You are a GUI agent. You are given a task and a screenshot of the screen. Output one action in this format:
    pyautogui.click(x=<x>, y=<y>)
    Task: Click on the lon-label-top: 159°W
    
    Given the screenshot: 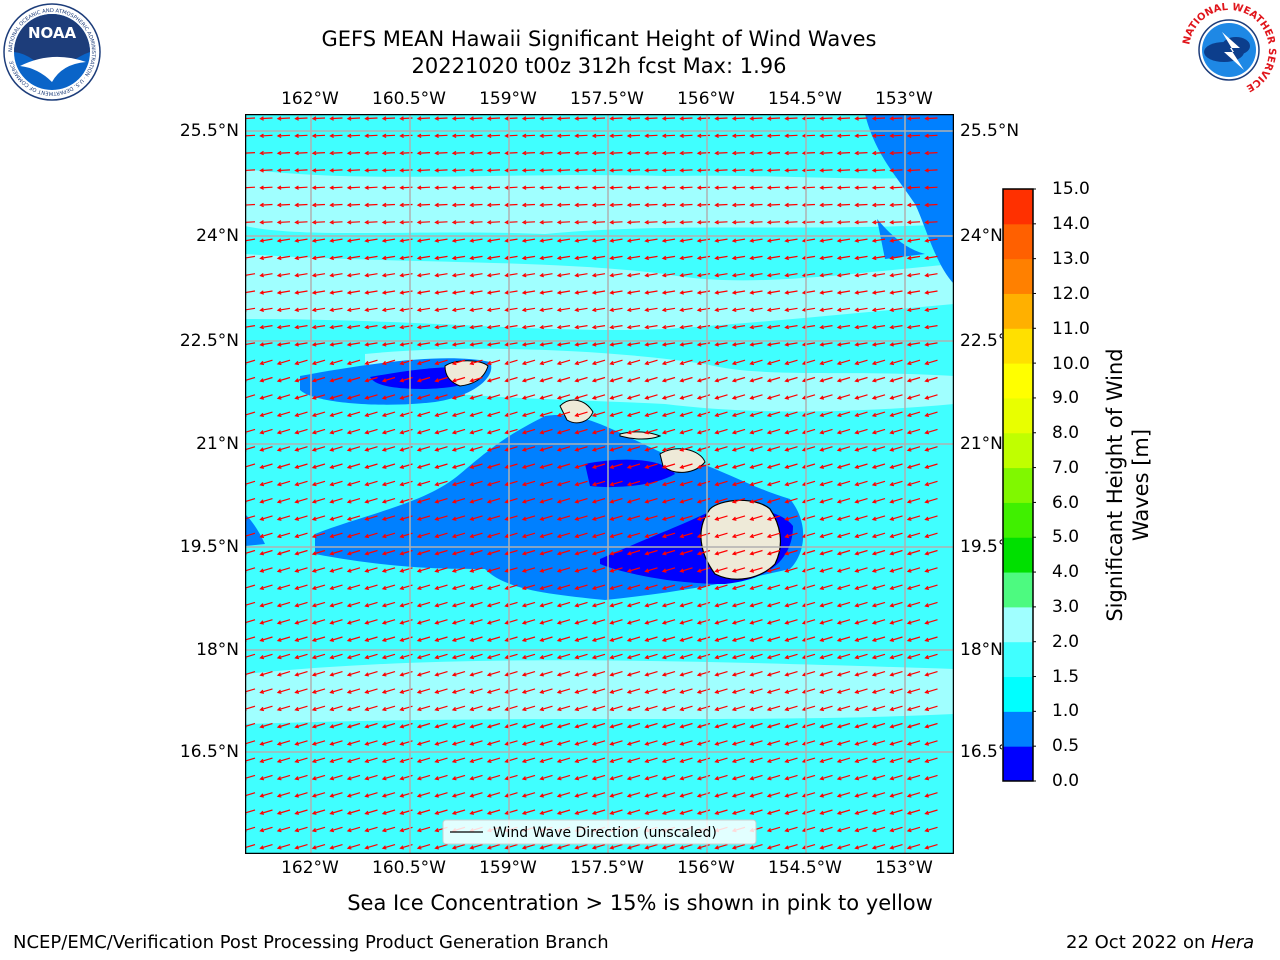 What is the action you would take?
    pyautogui.click(x=508, y=99)
    